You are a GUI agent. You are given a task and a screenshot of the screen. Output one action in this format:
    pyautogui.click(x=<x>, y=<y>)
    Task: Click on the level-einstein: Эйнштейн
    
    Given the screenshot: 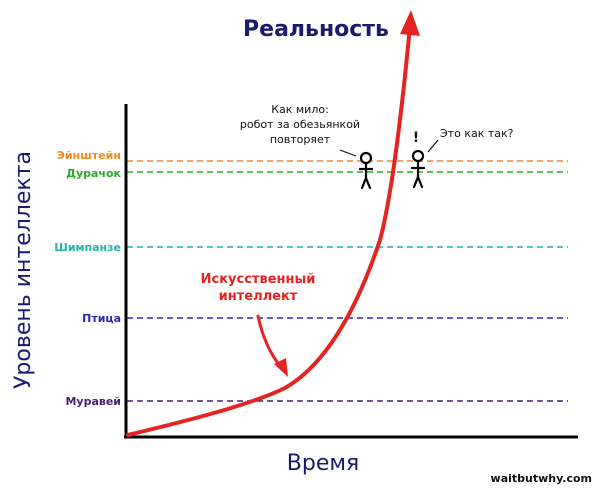 What is the action you would take?
    pyautogui.click(x=312, y=155)
    